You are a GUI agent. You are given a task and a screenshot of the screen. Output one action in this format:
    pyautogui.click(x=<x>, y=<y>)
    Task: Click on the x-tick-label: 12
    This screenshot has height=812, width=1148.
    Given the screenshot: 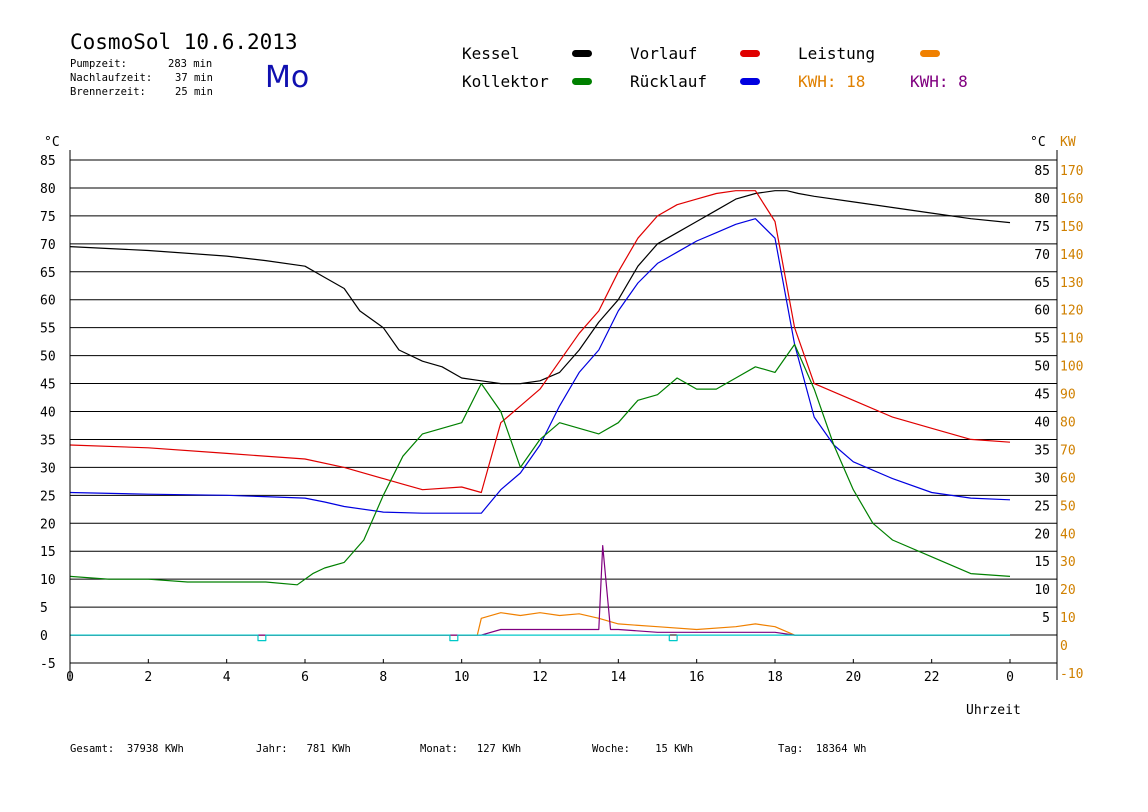 What is the action you would take?
    pyautogui.click(x=540, y=677)
    